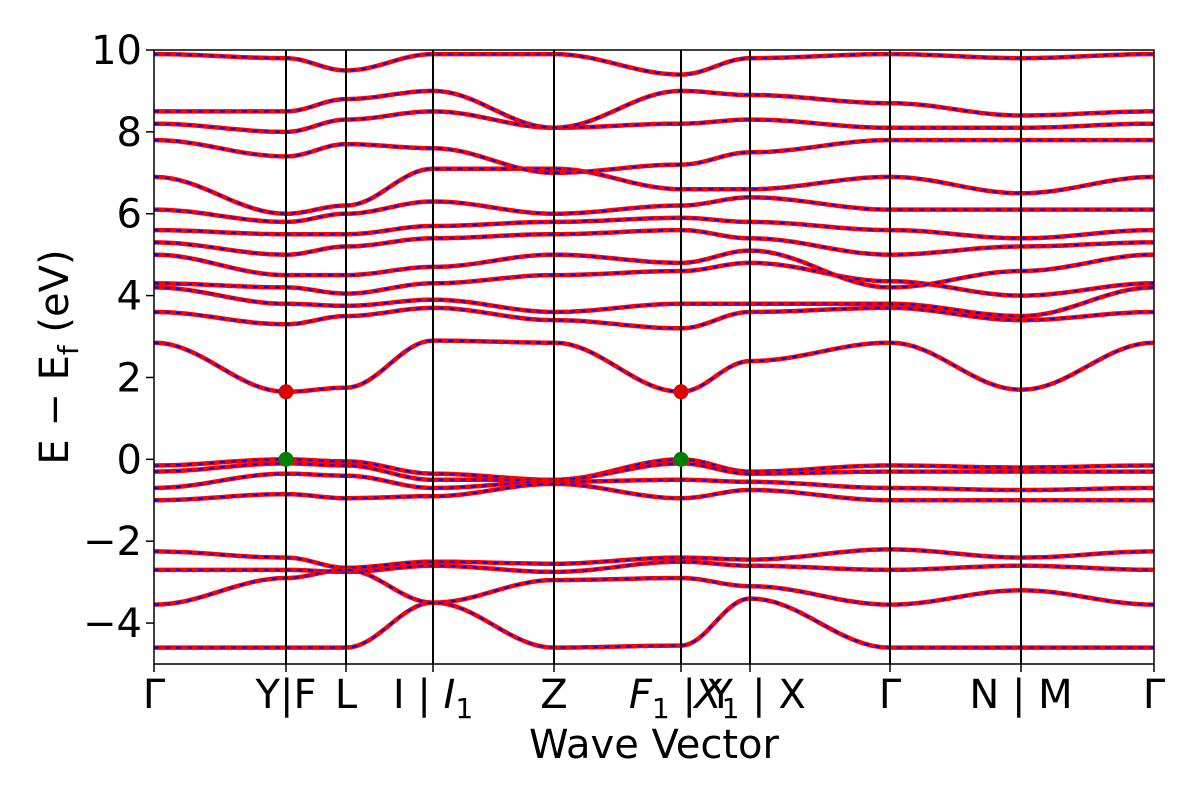 The image size is (1200, 800). I want to click on y-tick-label: 0, so click(129, 460).